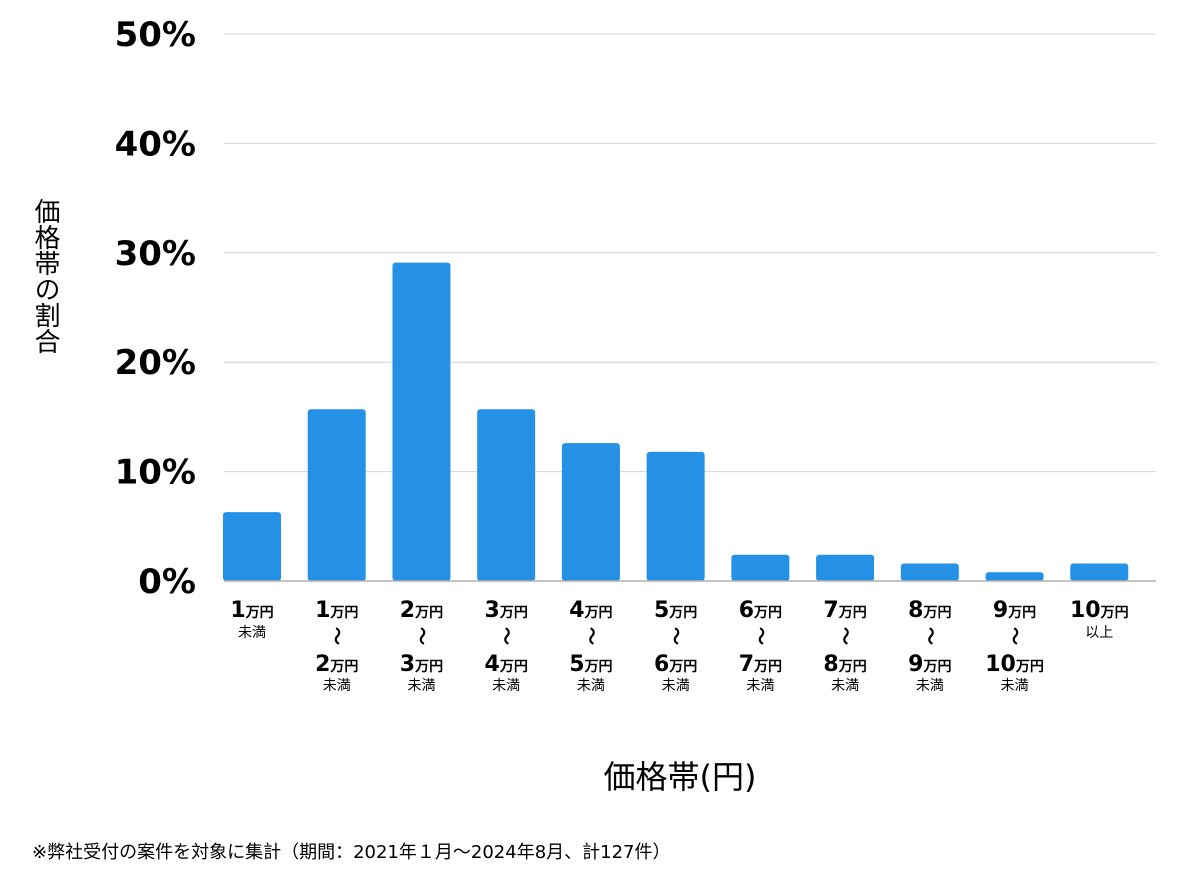  Describe the element at coordinates (155, 473) in the screenshot. I see `y-tick-label: 10%` at that location.